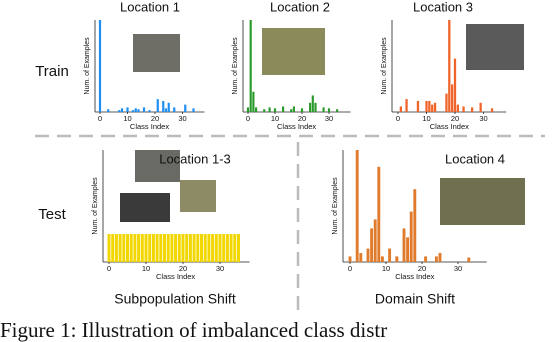 Image resolution: width=560 pixels, height=342 pixels. What do you see at coordinates (220, 268) in the screenshot?
I see `x-tick-label: 30` at bounding box center [220, 268].